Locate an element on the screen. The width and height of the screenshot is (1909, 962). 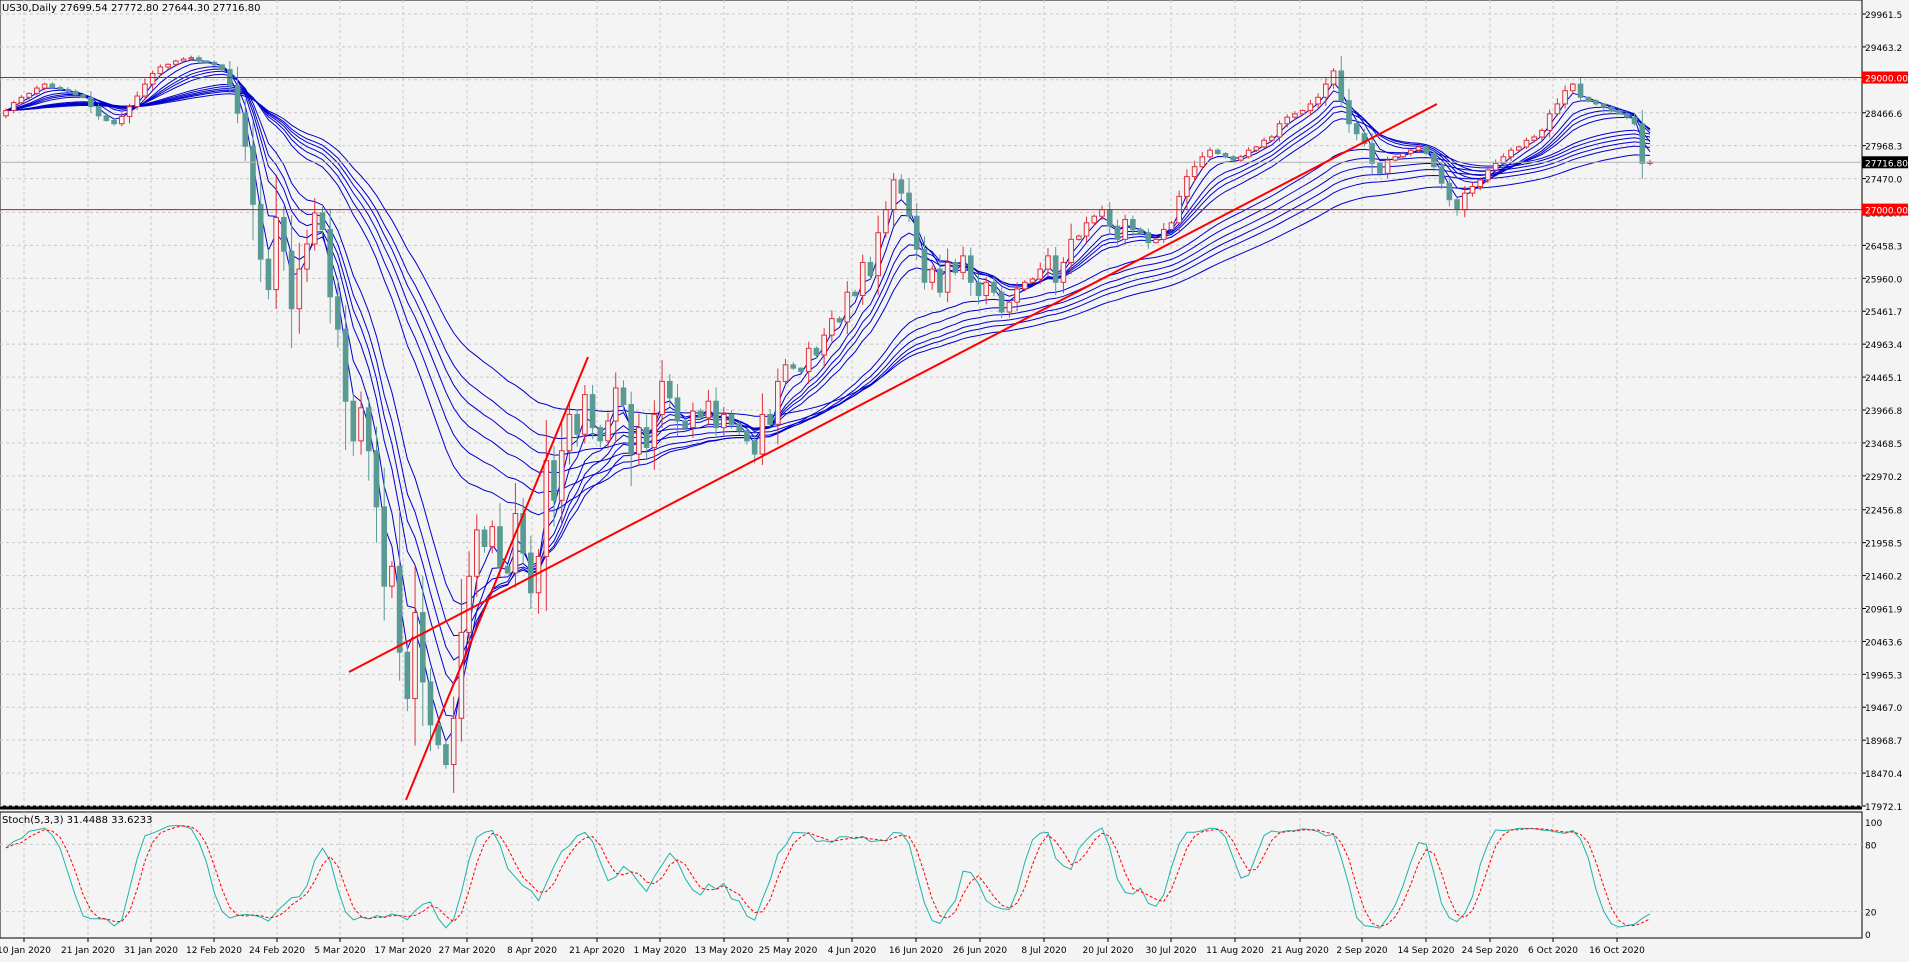
x-tick-label: 20 Jul 2020 is located at coordinates (1108, 951).